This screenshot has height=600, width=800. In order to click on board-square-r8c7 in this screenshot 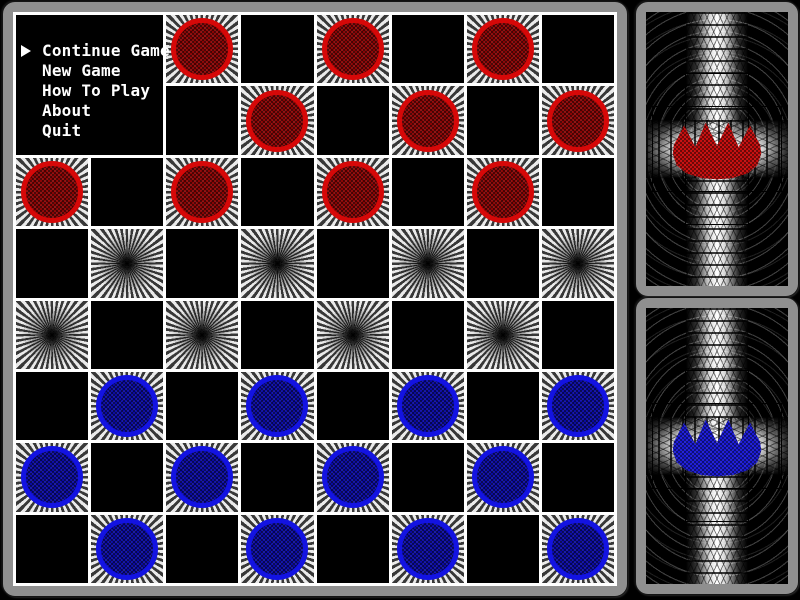, I will do `click(502, 548)`.